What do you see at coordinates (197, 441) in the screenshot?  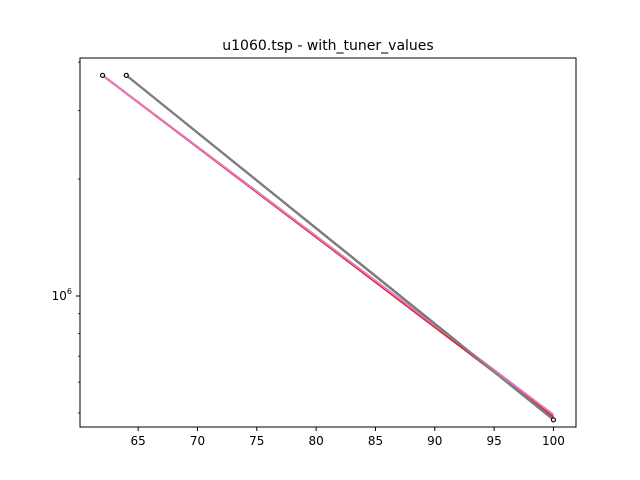 I see `x-tick-label: 70` at bounding box center [197, 441].